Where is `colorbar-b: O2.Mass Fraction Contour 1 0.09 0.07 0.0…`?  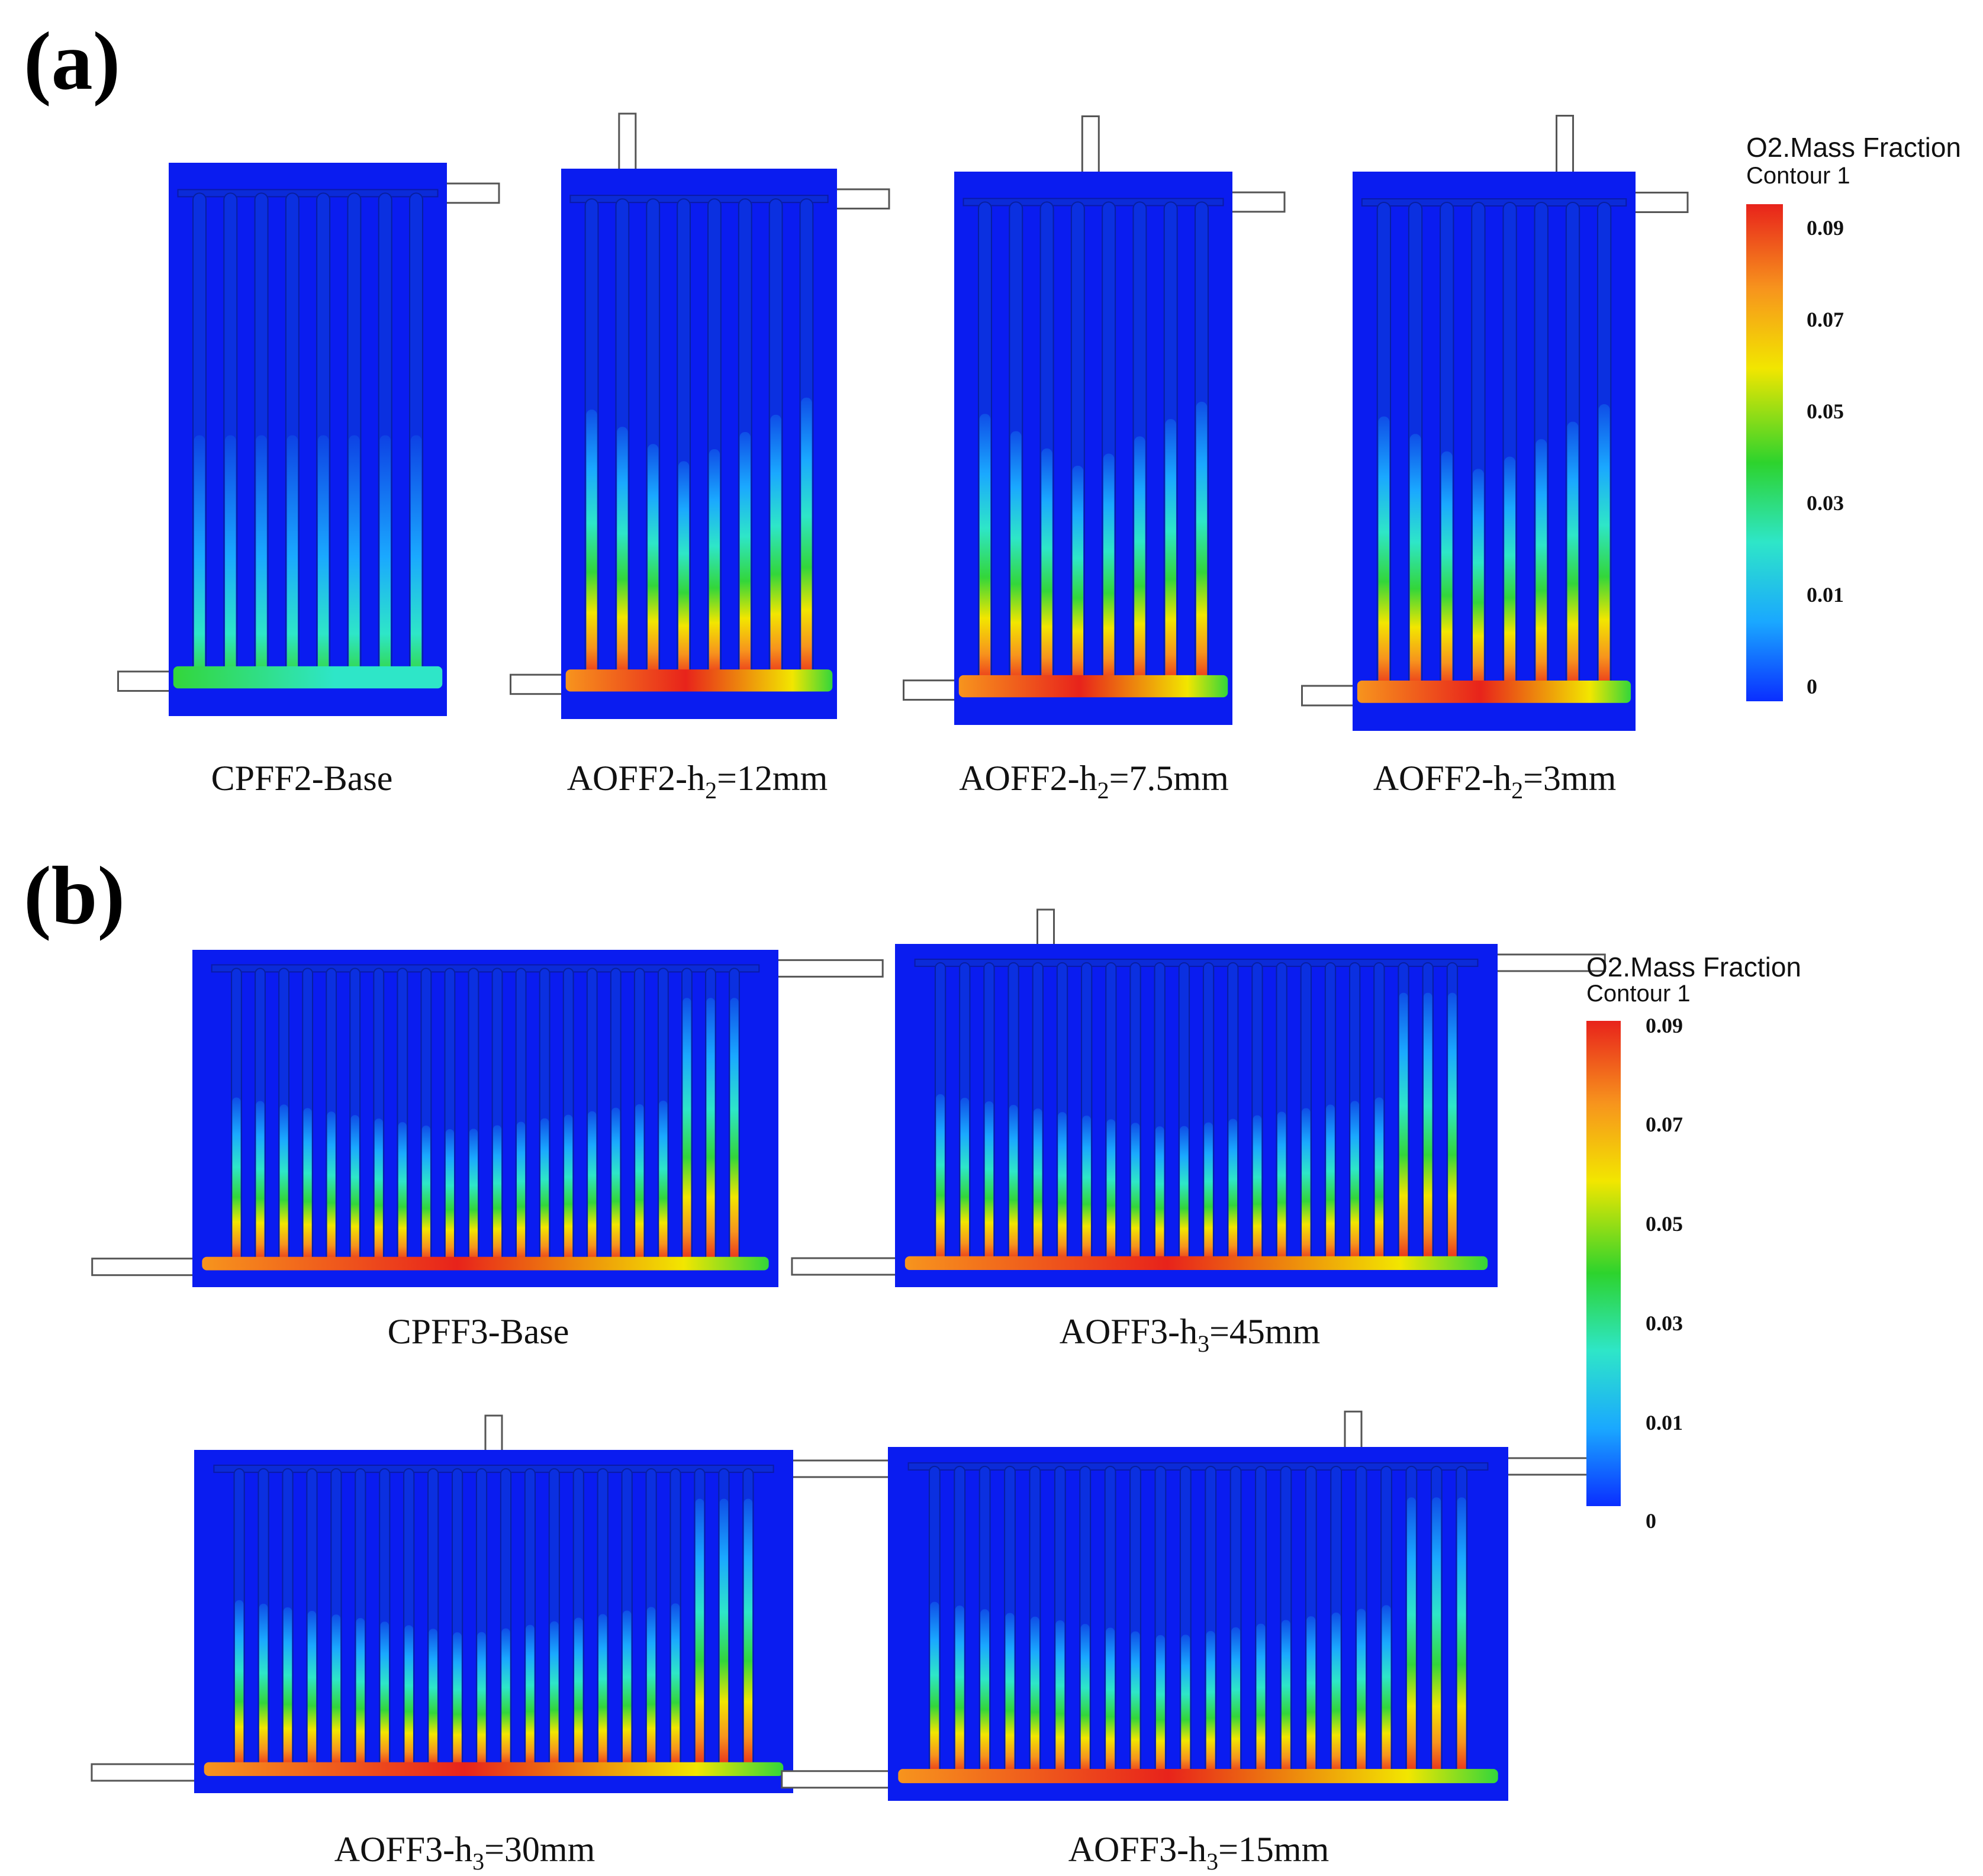
colorbar-b: O2.Mass Fraction Contour 1 0.09 0.07 0.0… is located at coordinates (1693, 1242).